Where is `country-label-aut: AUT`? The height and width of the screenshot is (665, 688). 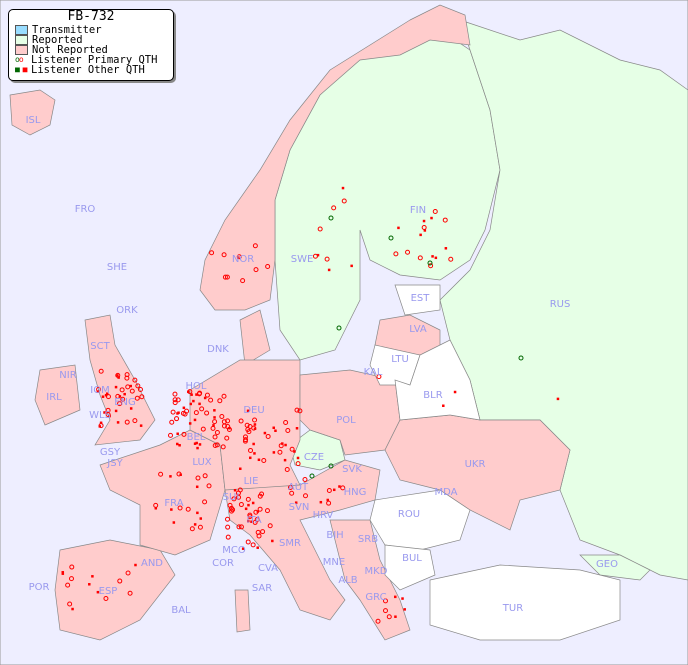
country-label-aut: AUT is located at coordinates (298, 487).